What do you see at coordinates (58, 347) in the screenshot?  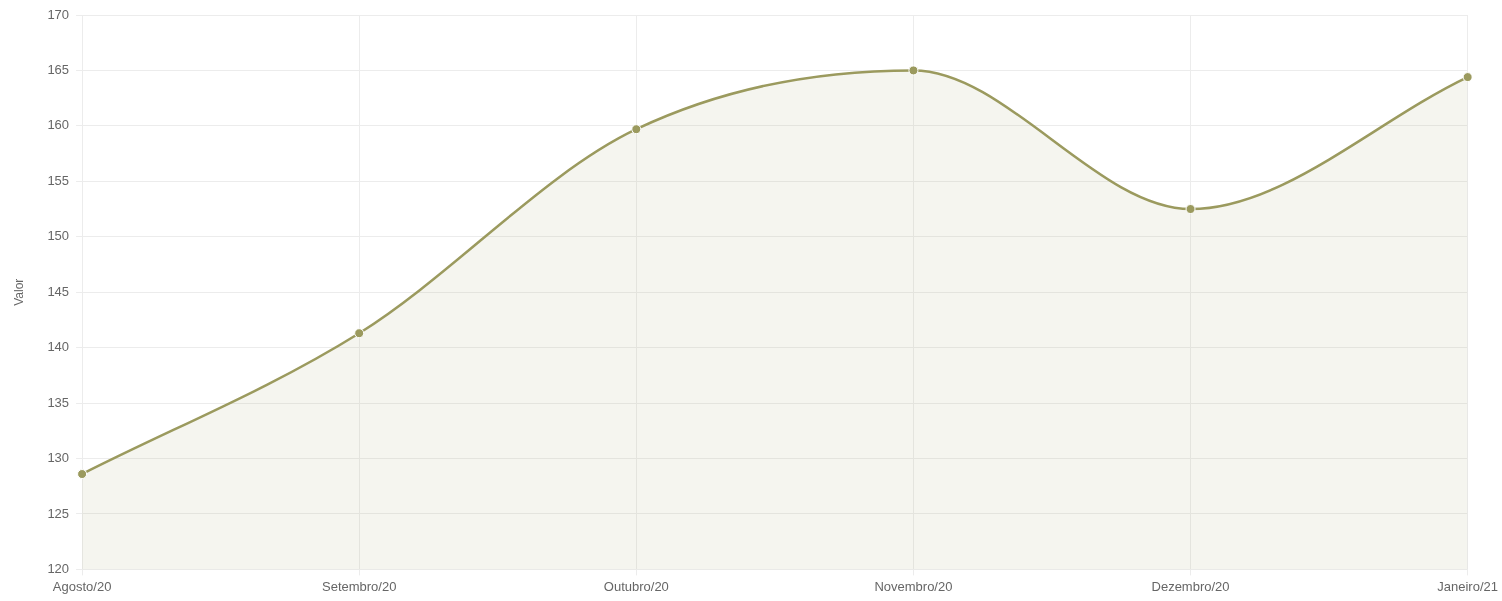 I see `y-tick-label: 140` at bounding box center [58, 347].